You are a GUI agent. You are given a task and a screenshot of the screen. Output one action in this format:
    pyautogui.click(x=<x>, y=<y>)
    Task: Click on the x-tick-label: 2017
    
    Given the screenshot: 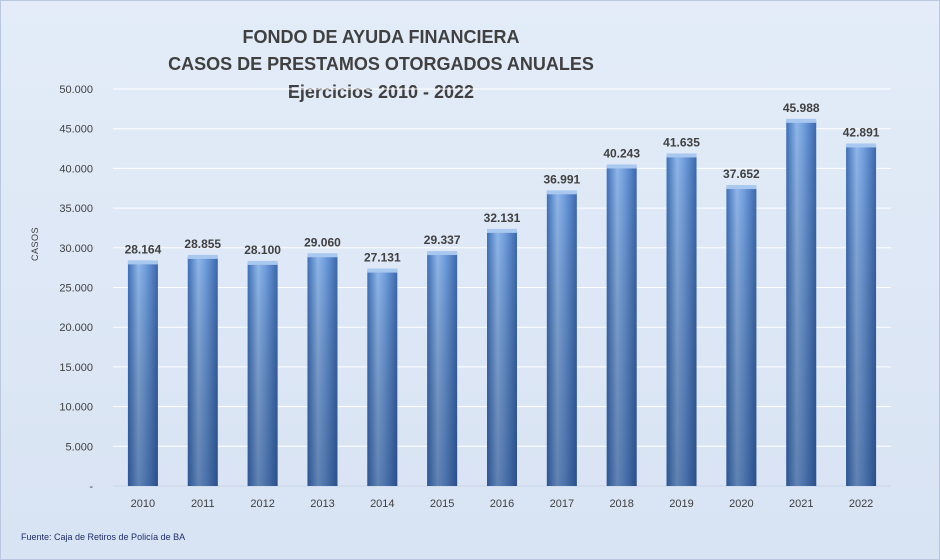 What is the action you would take?
    pyautogui.click(x=562, y=504)
    